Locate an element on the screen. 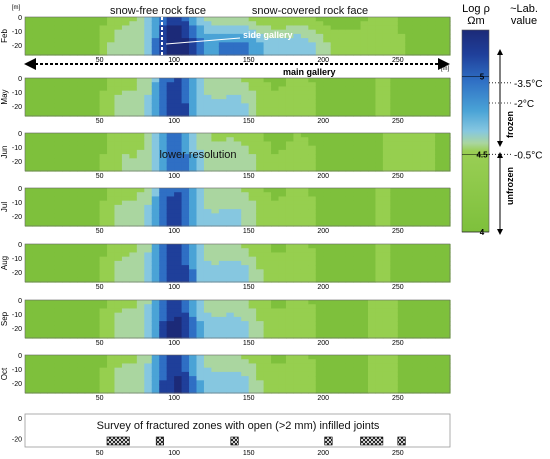 The height and width of the screenshot is (459, 550). x-tick-label: 250 is located at coordinates (398, 121).